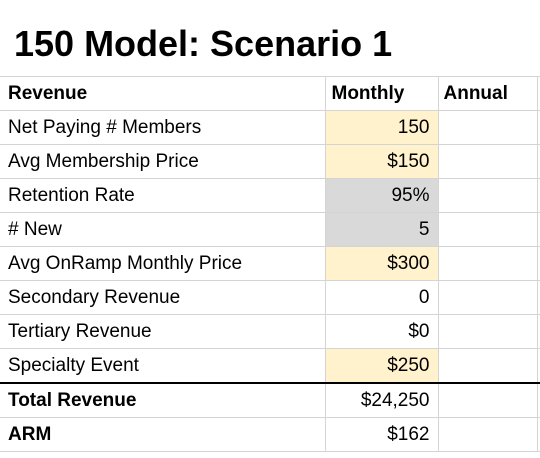 The height and width of the screenshot is (458, 540). Describe the element at coordinates (488, 366) in the screenshot. I see `row-annual-specialty-event` at that location.